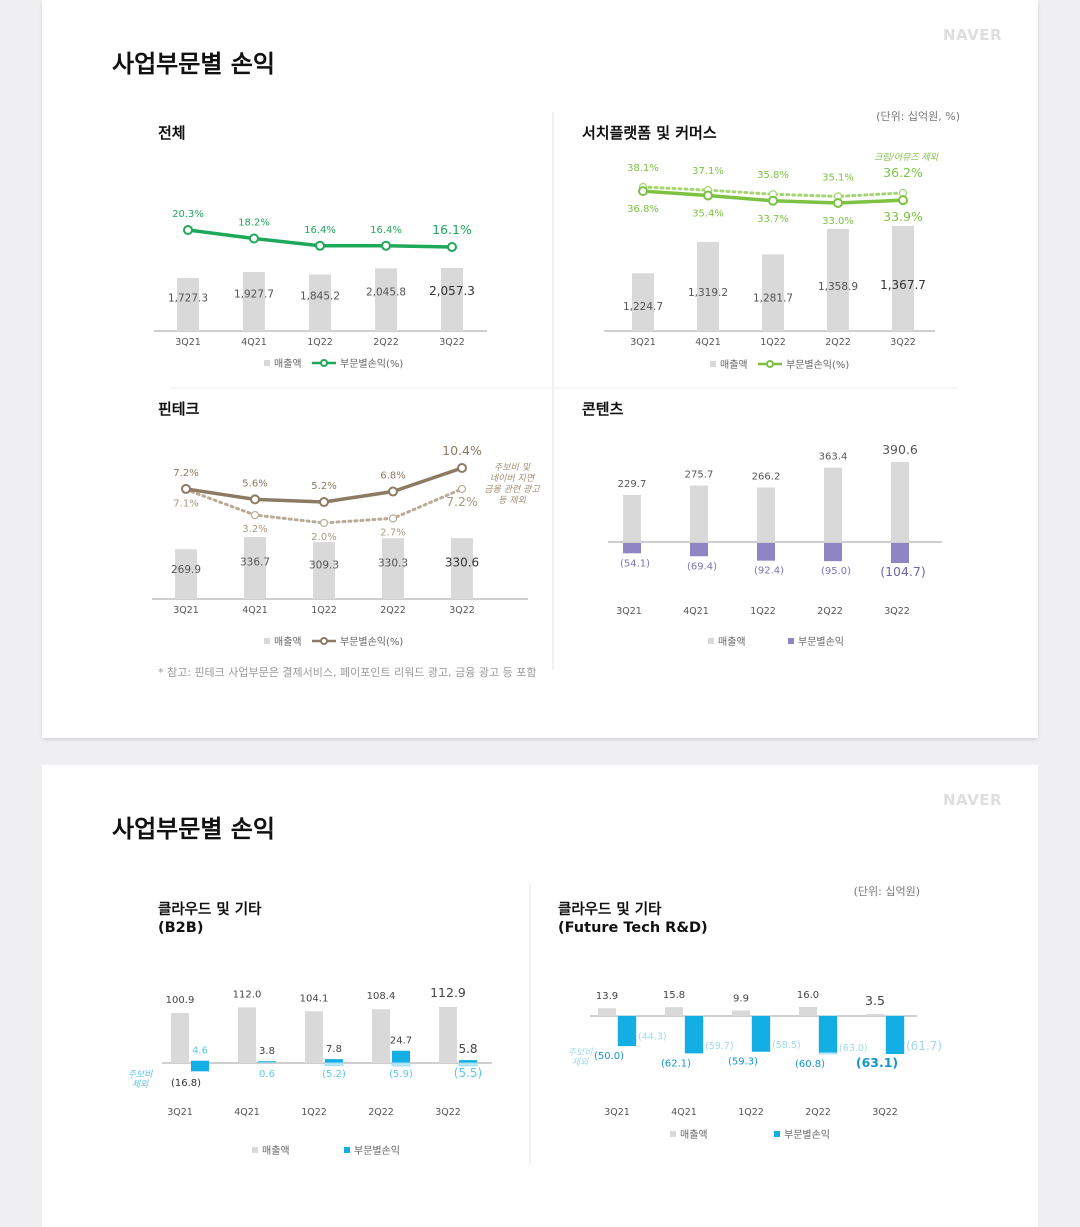 Image resolution: width=1080 pixels, height=1227 pixels. Describe the element at coordinates (773, 219) in the screenshot. I see `line-value-label: 33.7%` at that location.